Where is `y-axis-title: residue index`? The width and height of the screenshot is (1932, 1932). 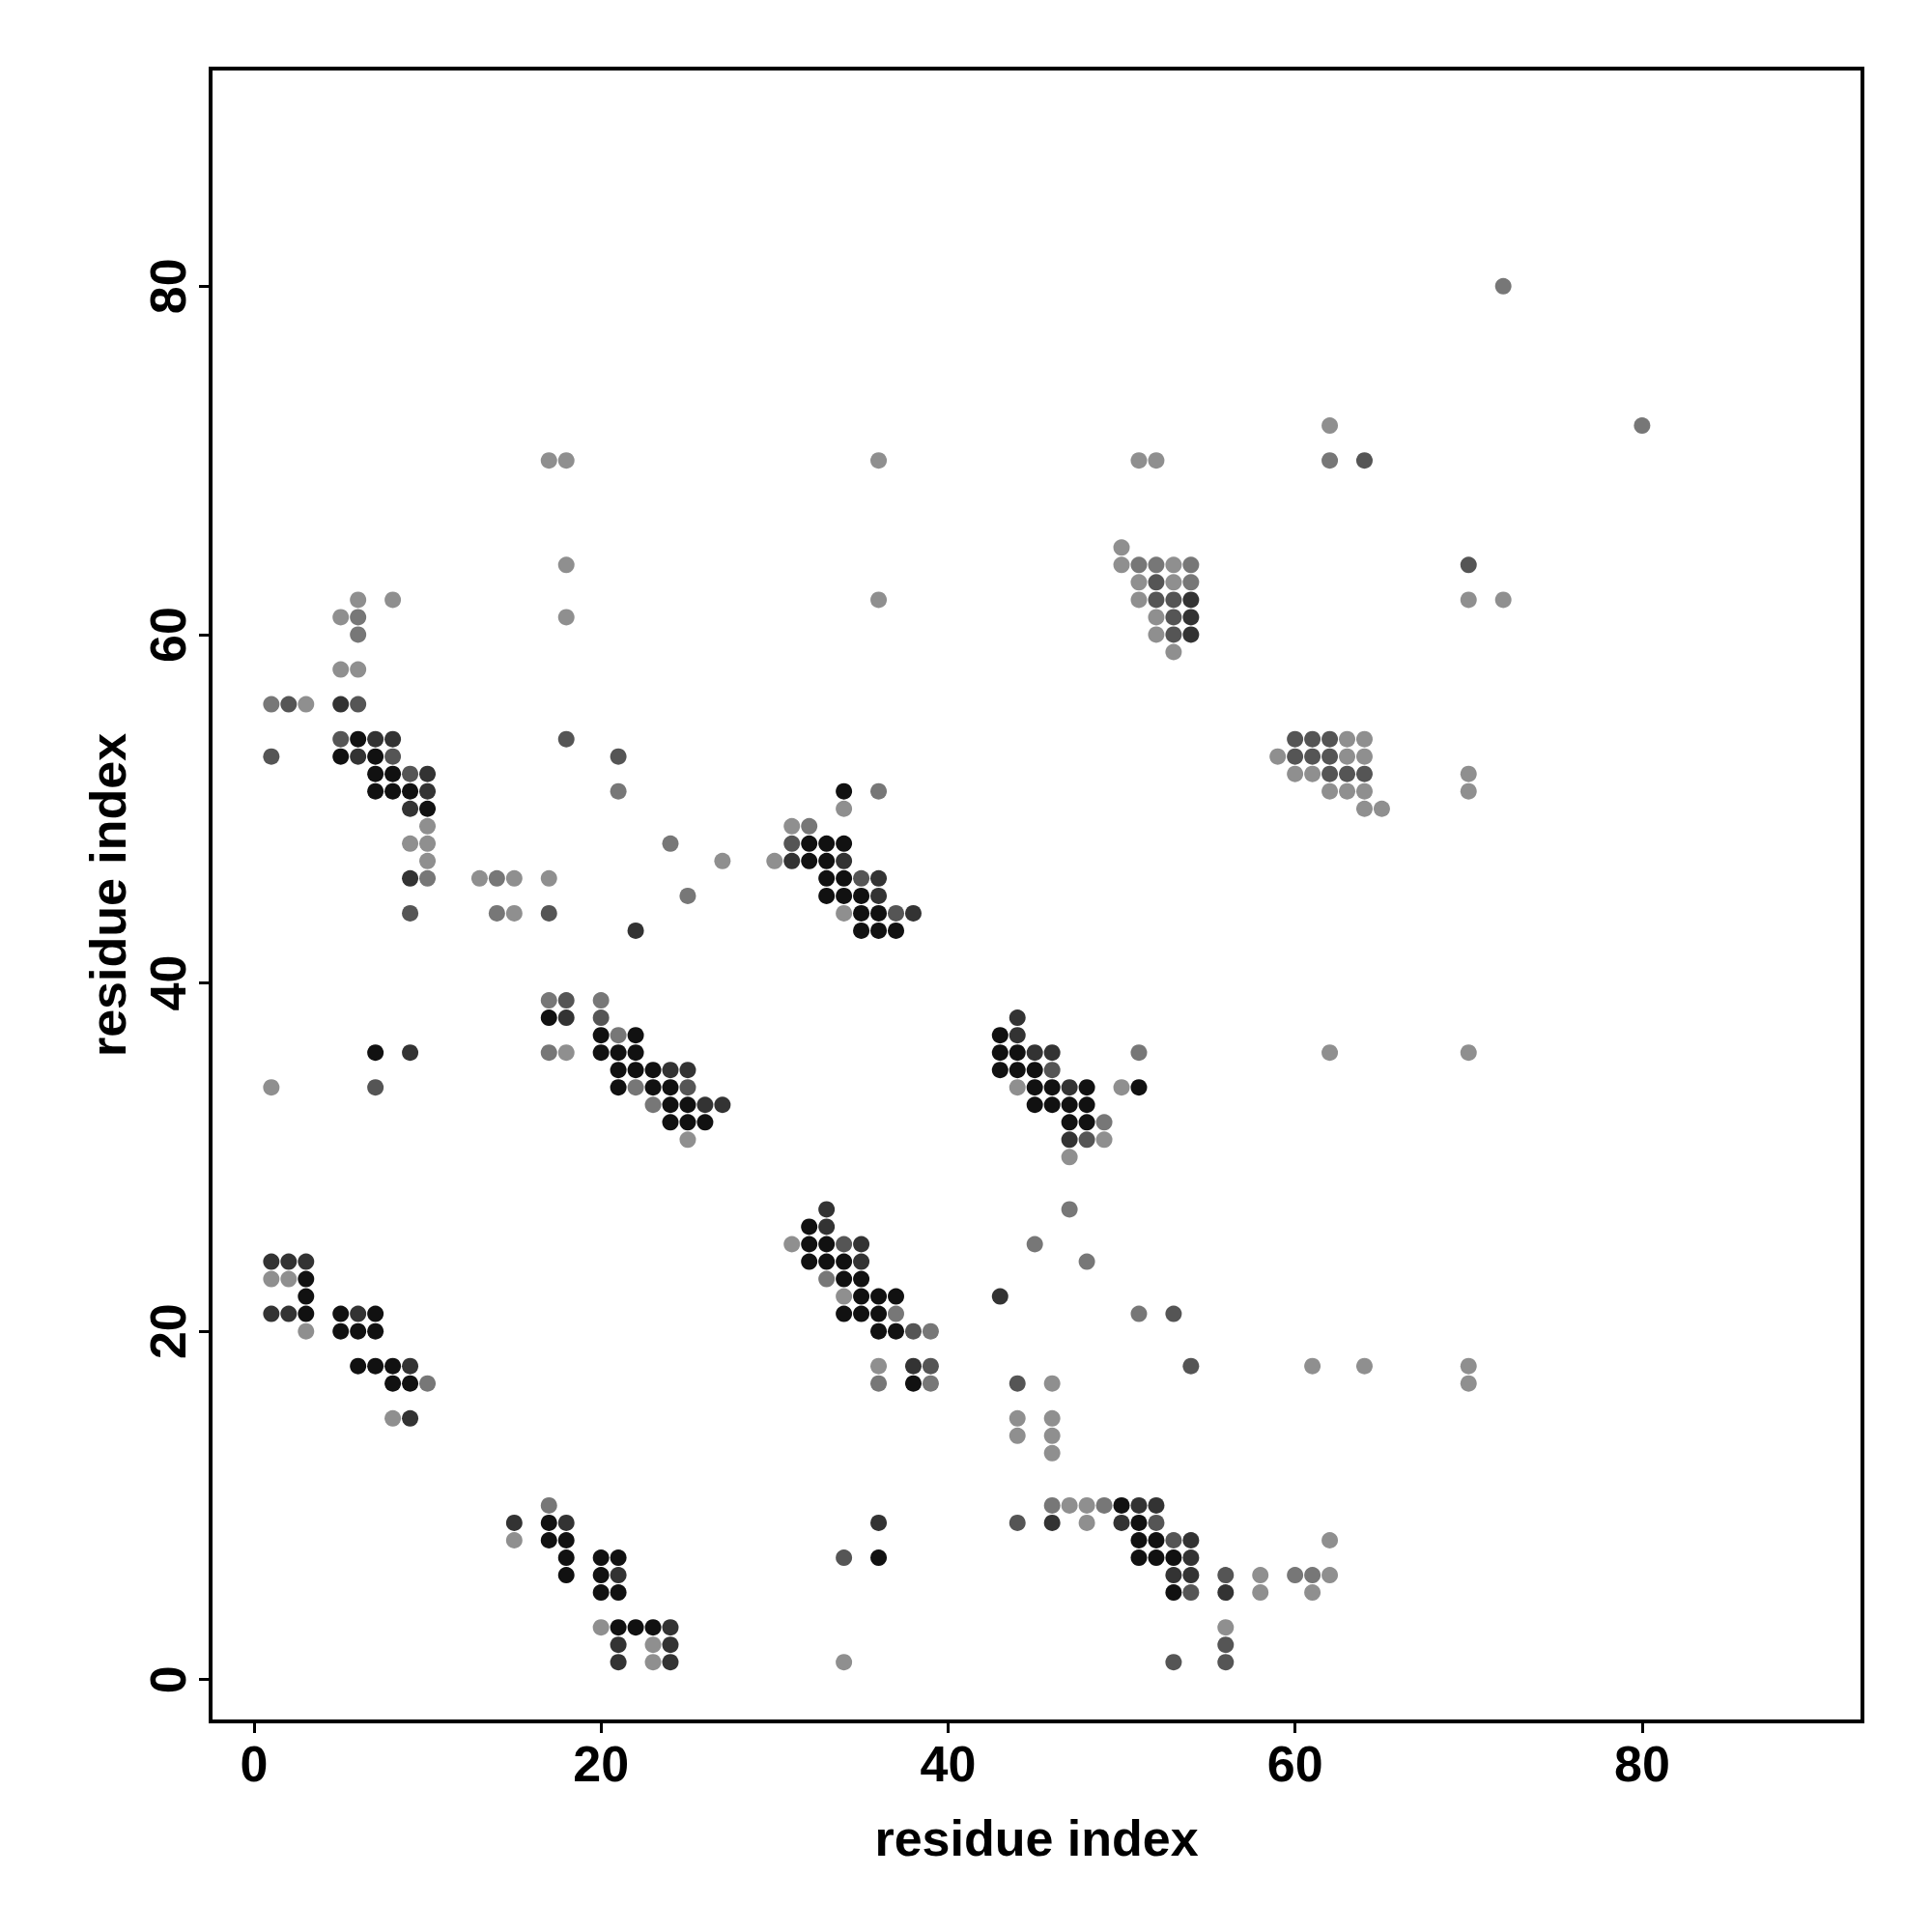
y-axis-title: residue index is located at coordinates (108, 895).